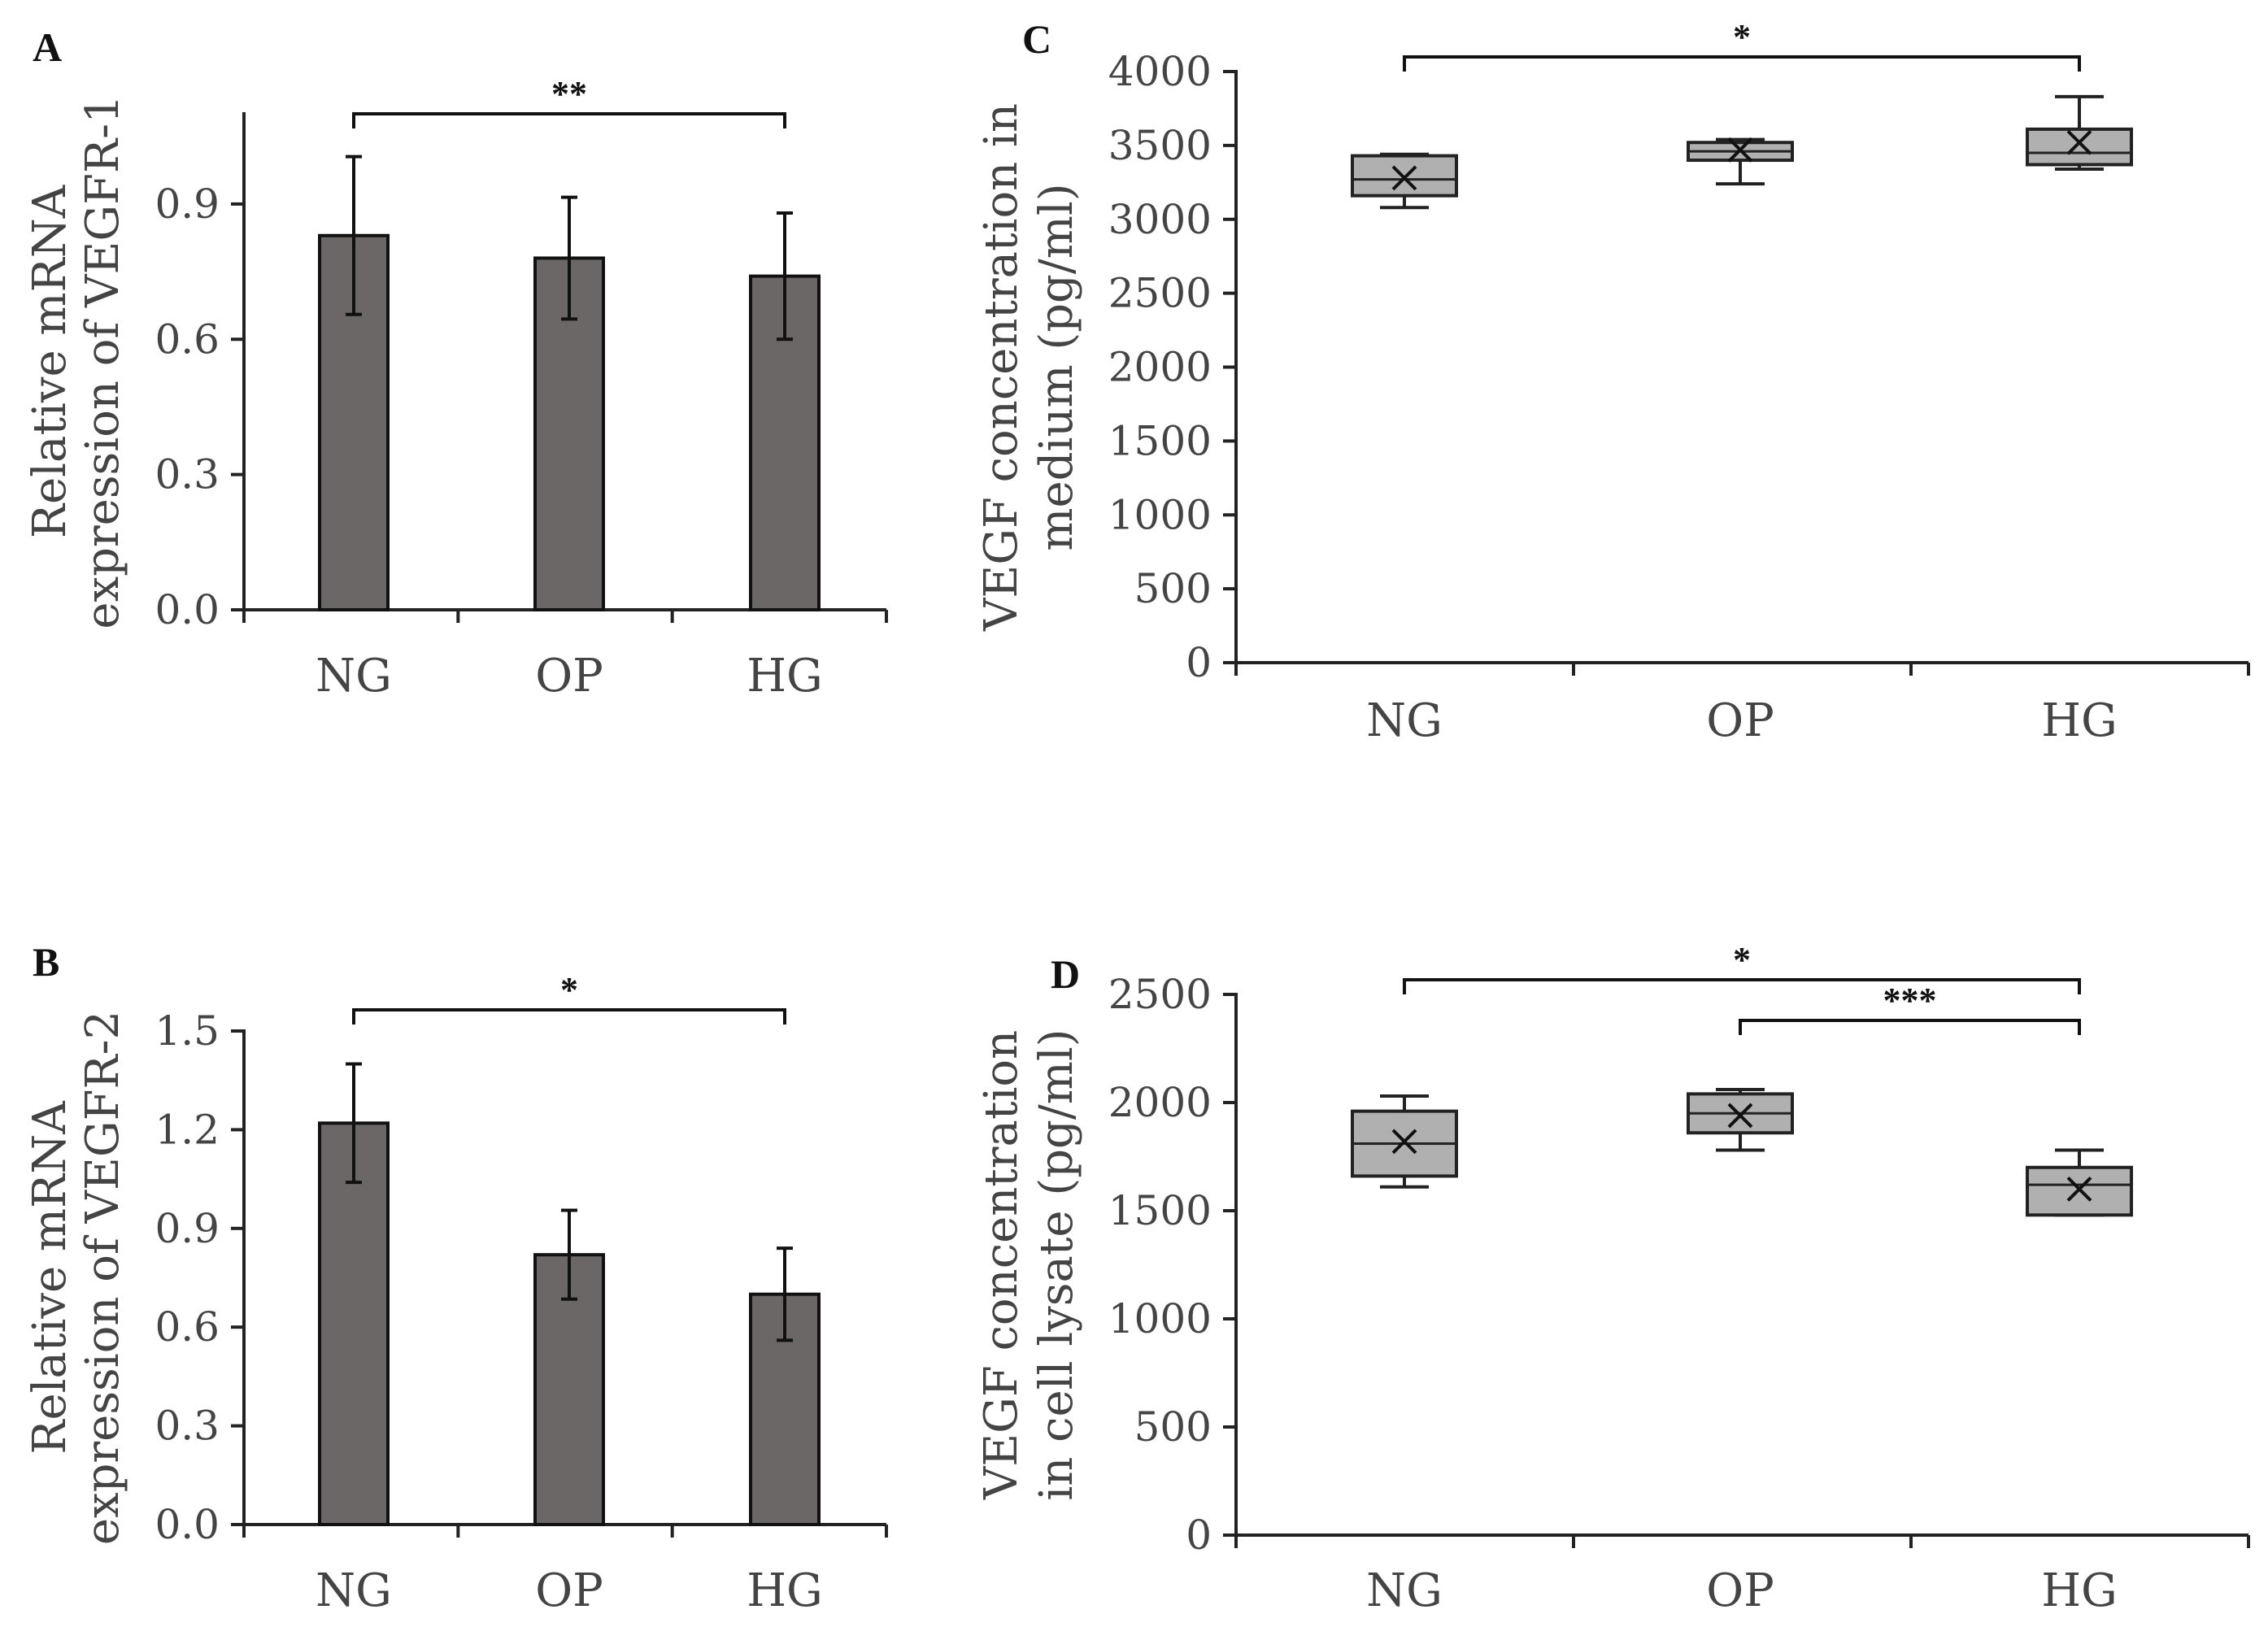 The height and width of the screenshot is (1627, 2268). What do you see at coordinates (103, 361) in the screenshot?
I see `y-axis-title-line: expression of VEGFR-1` at bounding box center [103, 361].